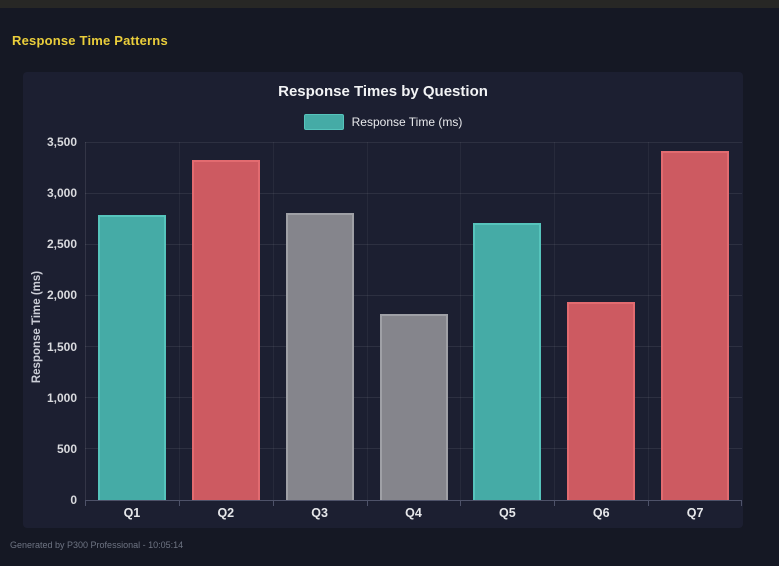 The height and width of the screenshot is (566, 779). What do you see at coordinates (413, 406) in the screenshot?
I see `bar-q4` at bounding box center [413, 406].